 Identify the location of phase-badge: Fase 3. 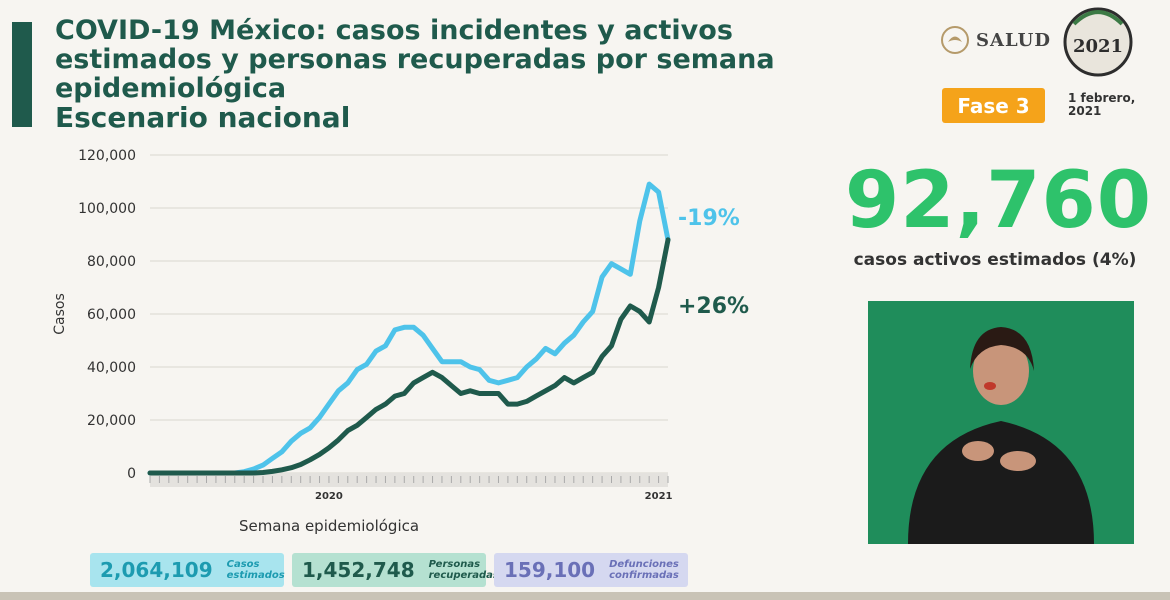
(993, 105).